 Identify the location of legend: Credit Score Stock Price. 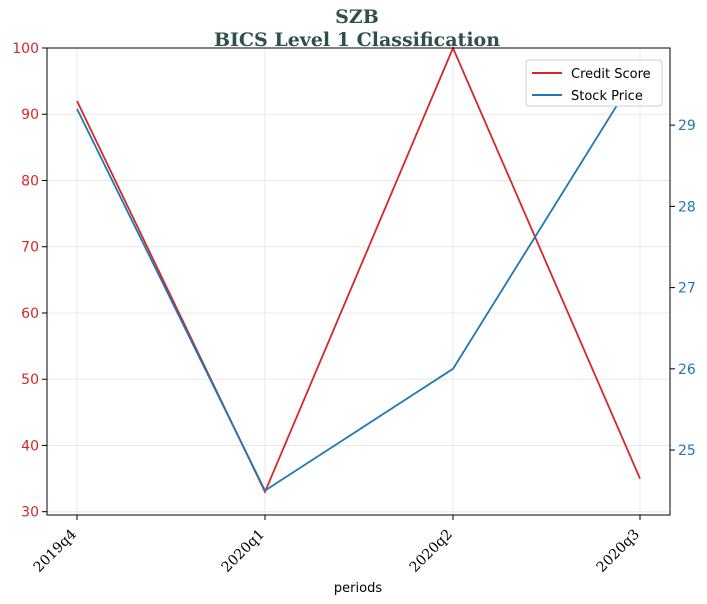
(594, 83).